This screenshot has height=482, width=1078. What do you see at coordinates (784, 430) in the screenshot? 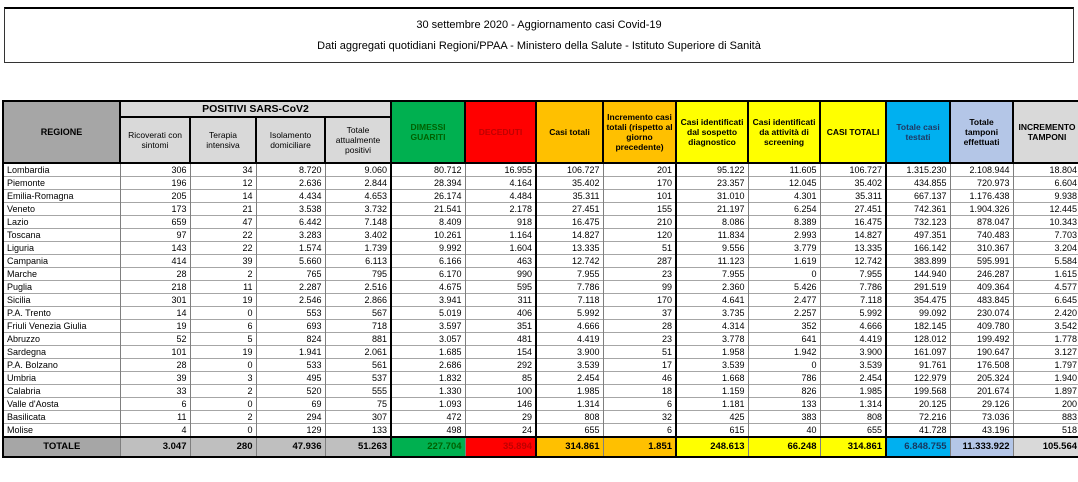
I see `value-cell: 40` at bounding box center [784, 430].